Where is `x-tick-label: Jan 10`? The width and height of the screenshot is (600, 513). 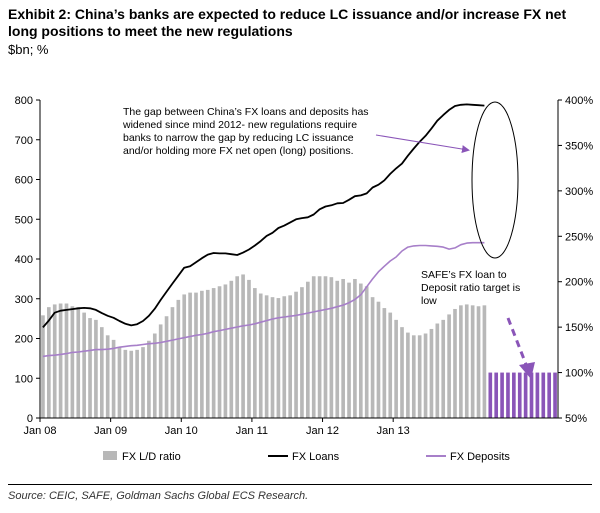
x-tick-label: Jan 10 is located at coordinates (181, 431).